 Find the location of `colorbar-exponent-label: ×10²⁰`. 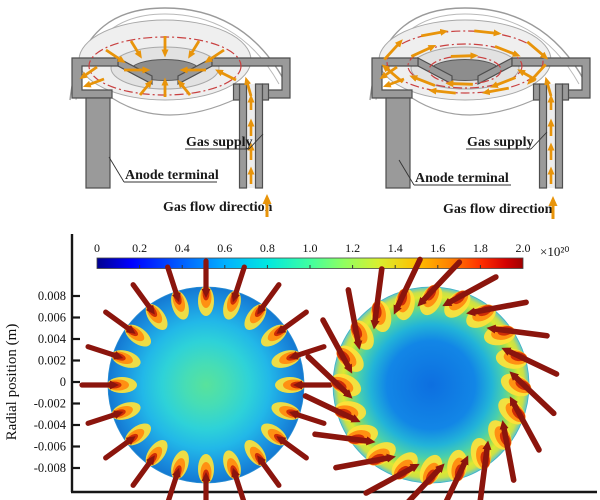

colorbar-exponent-label: ×10²⁰ is located at coordinates (554, 251).